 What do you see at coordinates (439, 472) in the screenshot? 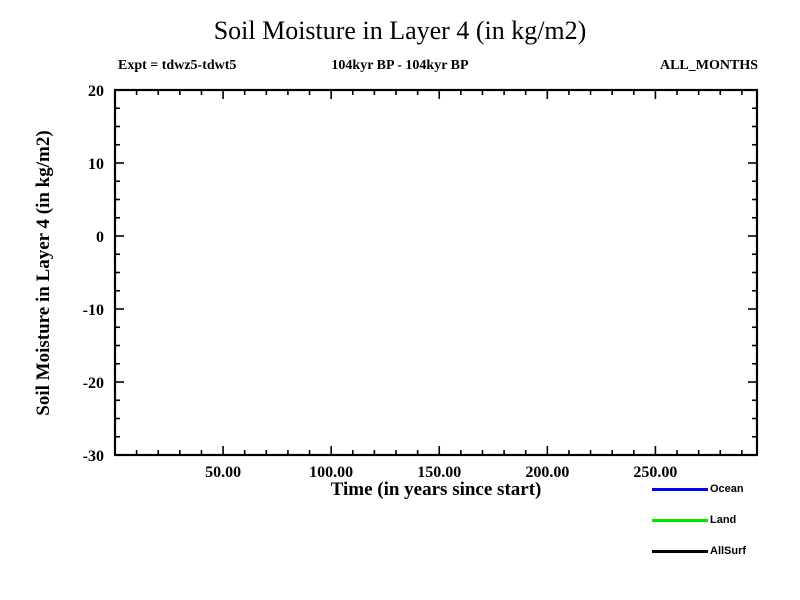
I see `x-tick-label: 150.00` at bounding box center [439, 472].